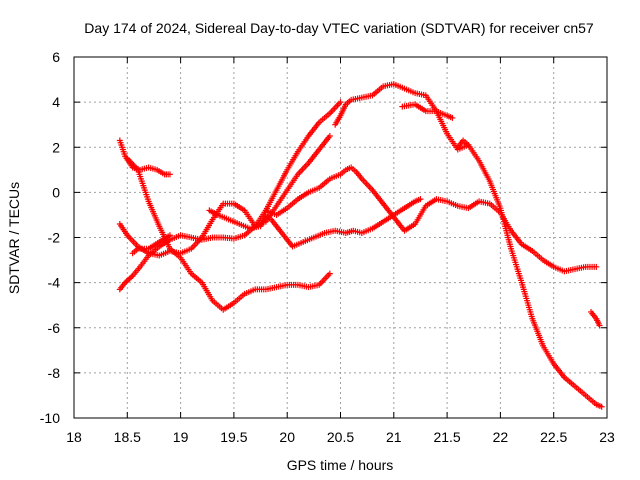 This screenshot has height=480, width=640. What do you see at coordinates (427, 111) in the screenshot?
I see `series-track-i` at bounding box center [427, 111].